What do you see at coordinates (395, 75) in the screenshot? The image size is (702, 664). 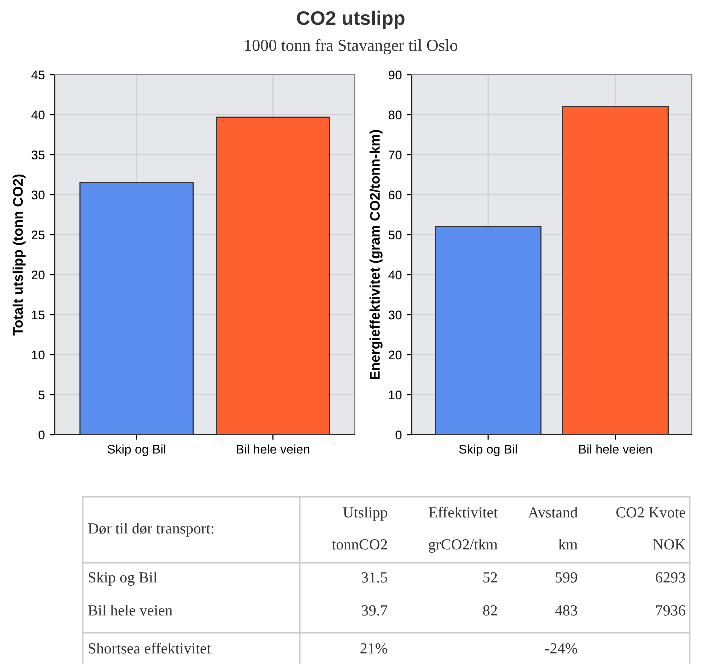 I see `y-tick-label: 90` at bounding box center [395, 75].